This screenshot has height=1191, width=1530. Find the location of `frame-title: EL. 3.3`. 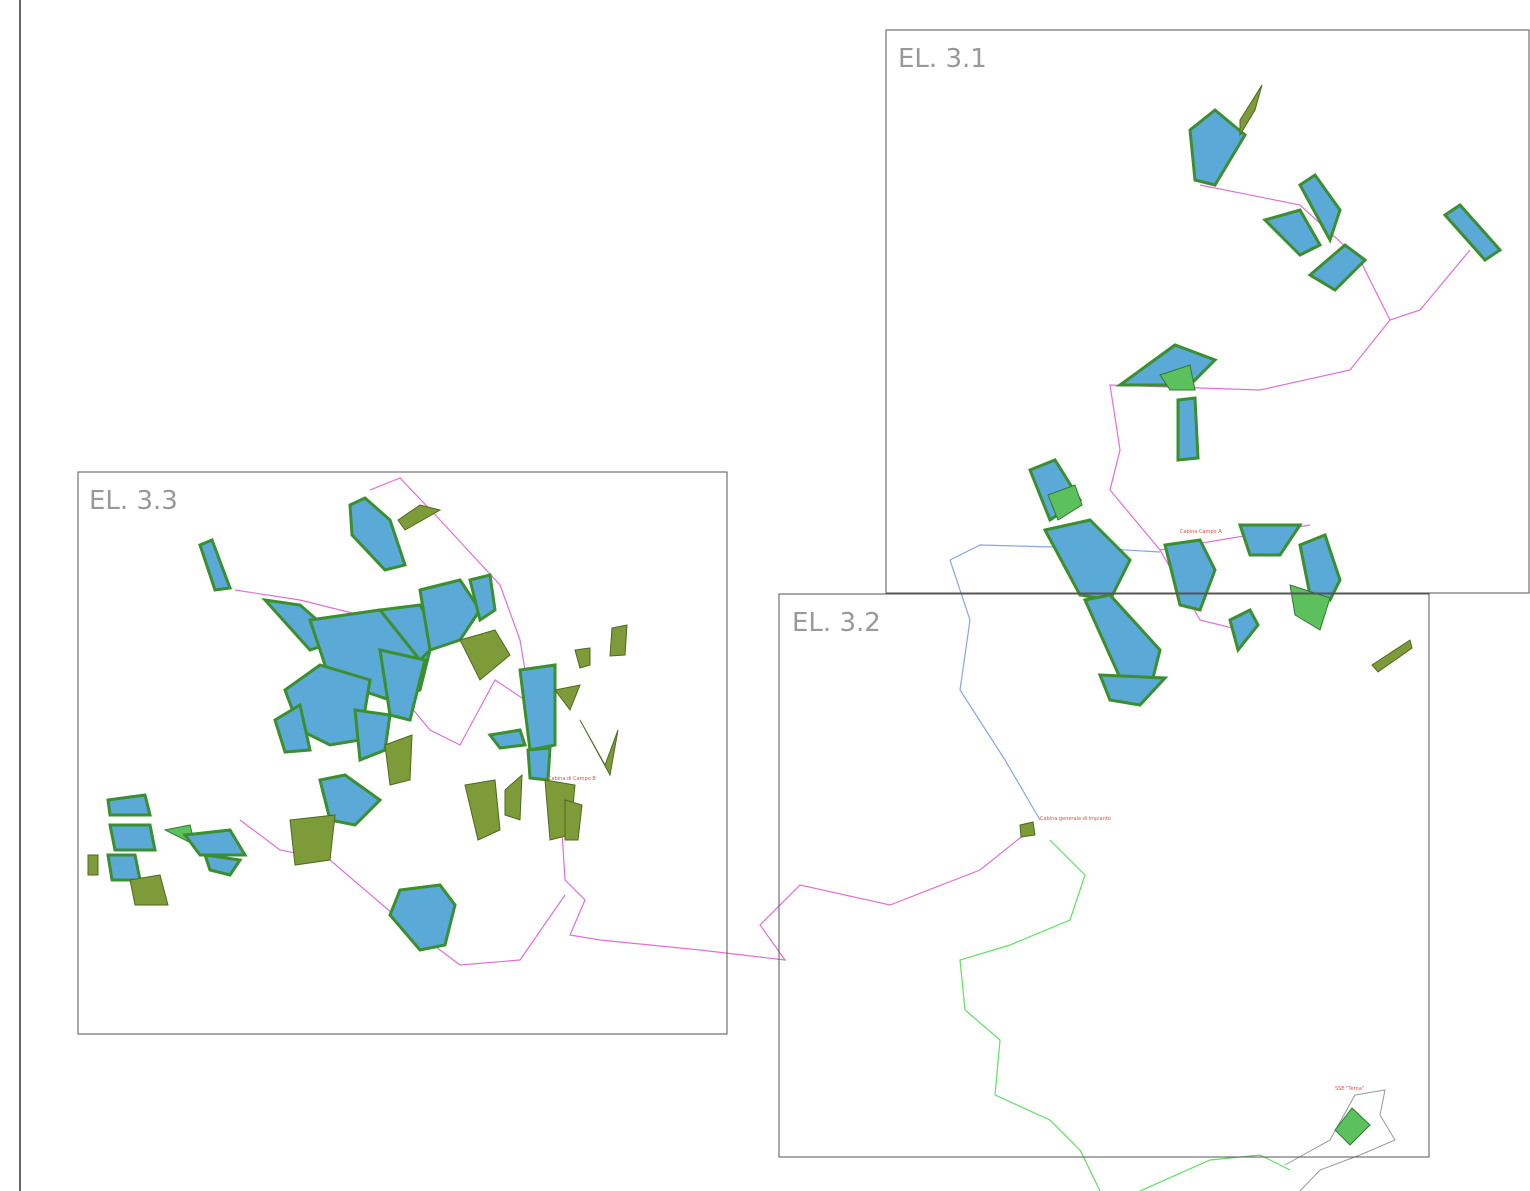

frame-title: EL. 3.3 is located at coordinates (133, 501).